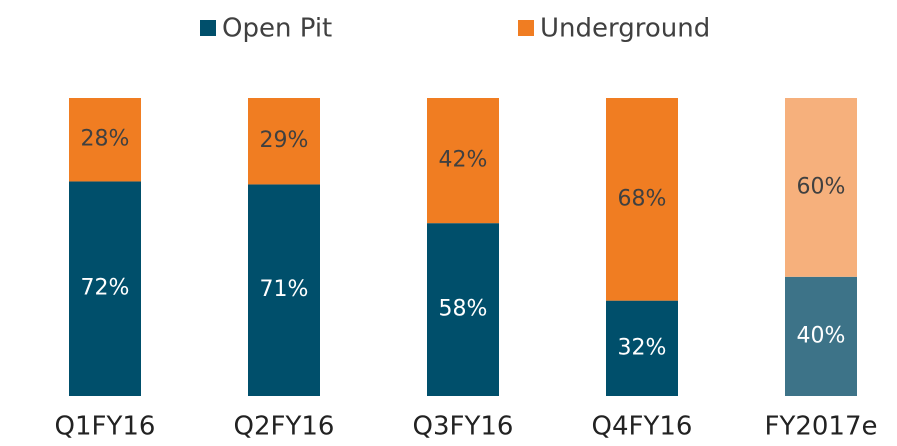 The width and height of the screenshot is (897, 446). What do you see at coordinates (463, 427) in the screenshot?
I see `x-tick-label: Q3FY16` at bounding box center [463, 427].